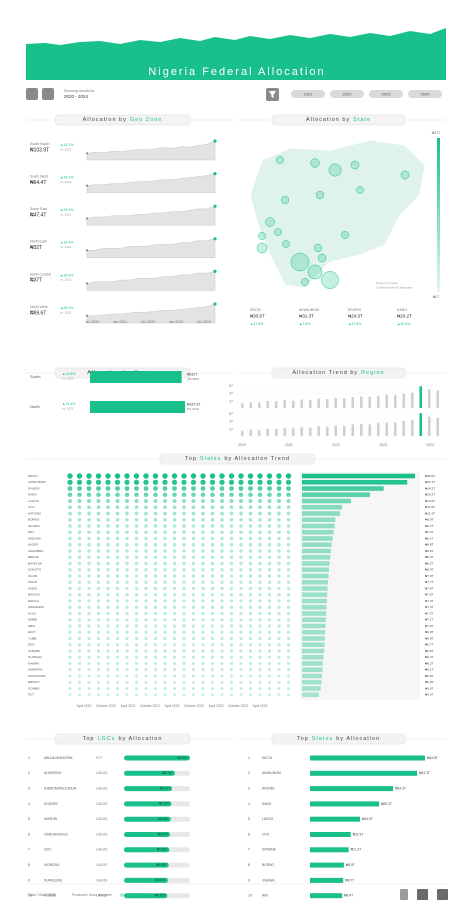 The width and height of the screenshot is (474, 911). I want to click on state-bar, so click(335, 819).